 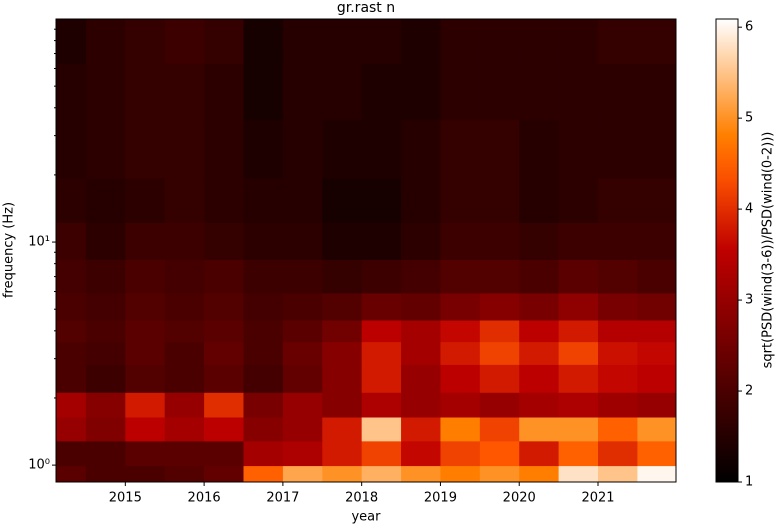 I want to click on colorbar-label: sqrt(PSD(wind(3-6))/PSD(wind(0-2))), so click(x=768, y=250).